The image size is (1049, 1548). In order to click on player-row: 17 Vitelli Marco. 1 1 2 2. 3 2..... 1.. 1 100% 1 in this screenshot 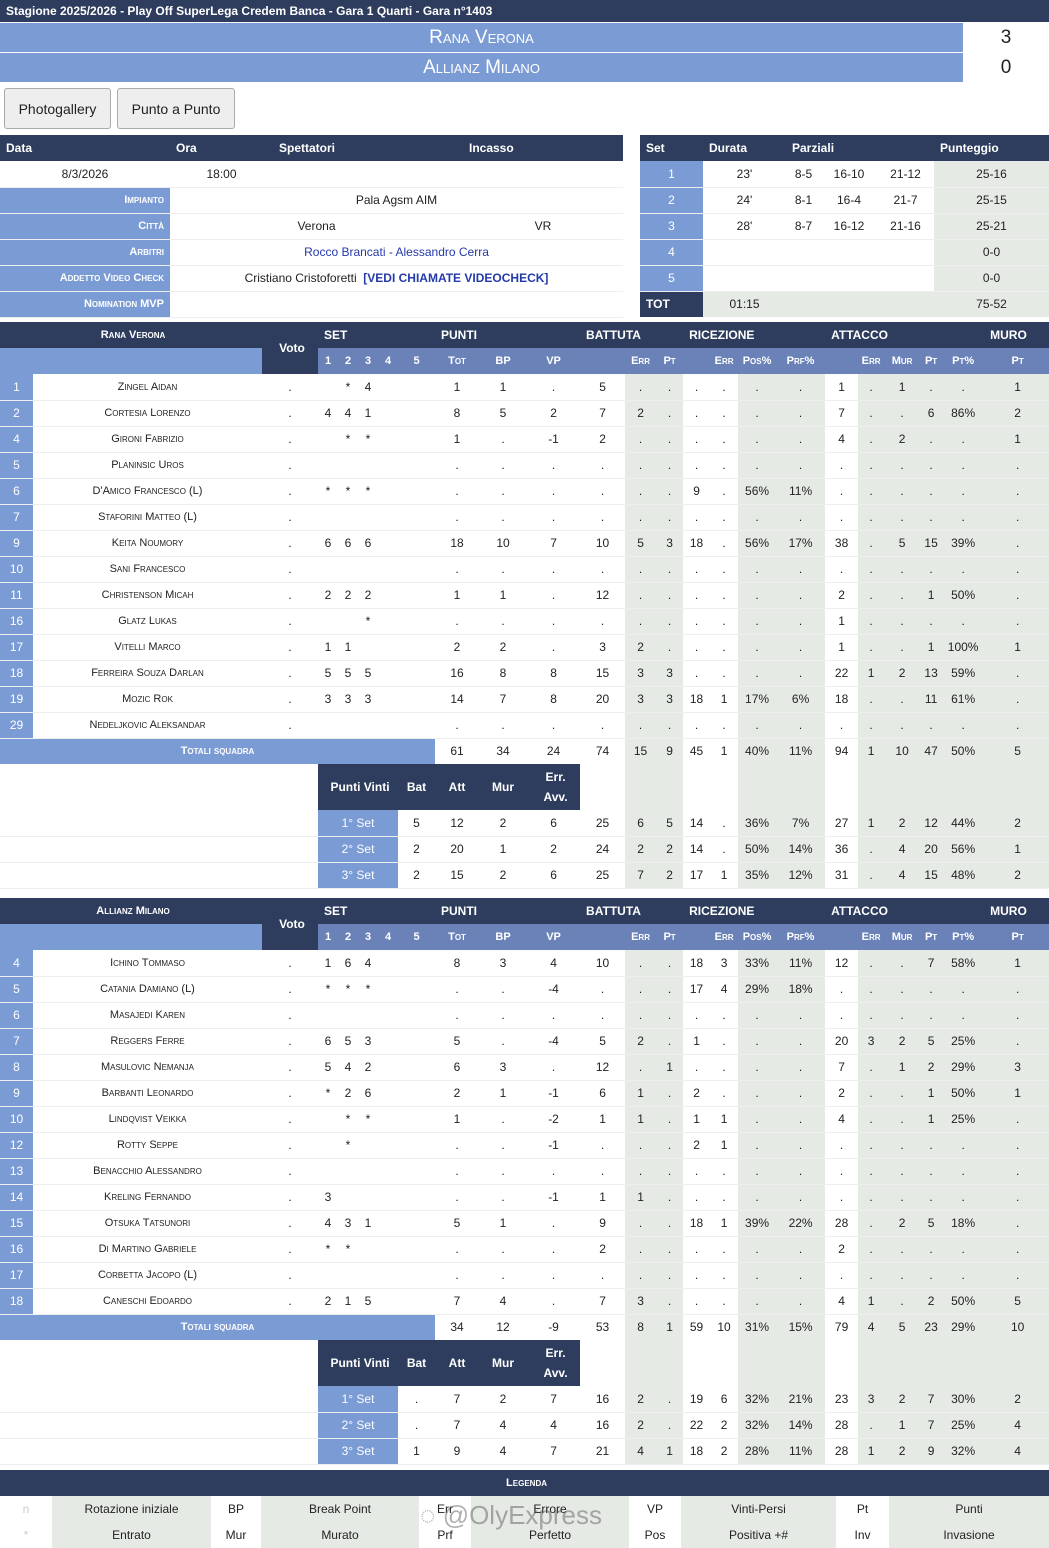, I will do `click(524, 647)`.